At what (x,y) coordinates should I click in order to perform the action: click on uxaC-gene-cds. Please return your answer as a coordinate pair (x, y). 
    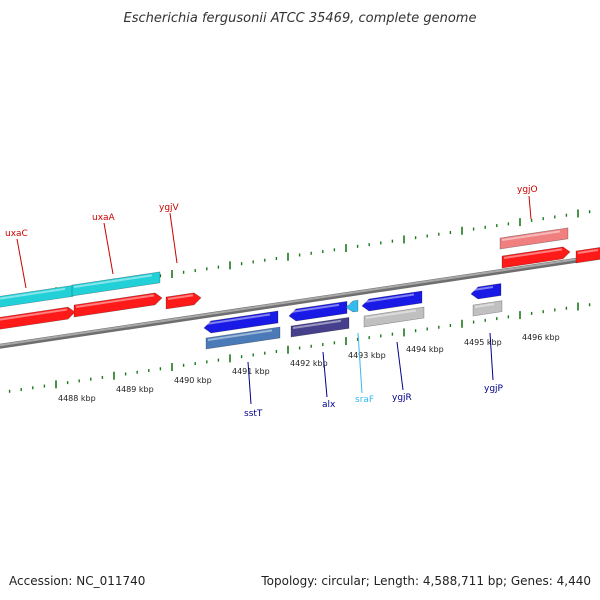
    Looking at the image, I should click on (37, 296).